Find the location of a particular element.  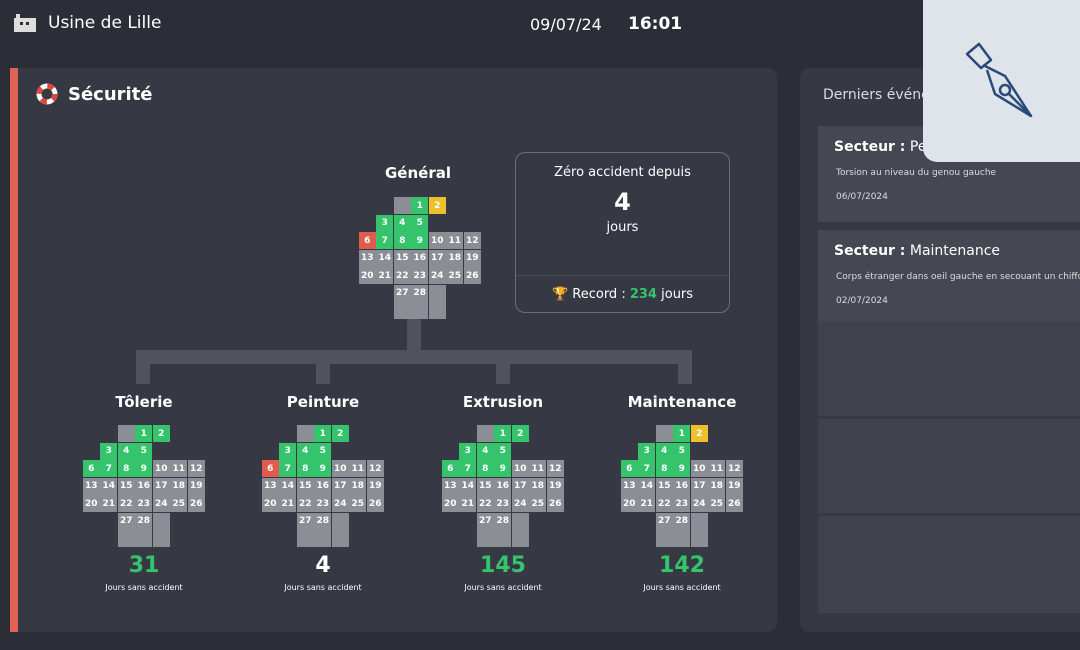

sector-count: 31 is located at coordinates (144, 565).